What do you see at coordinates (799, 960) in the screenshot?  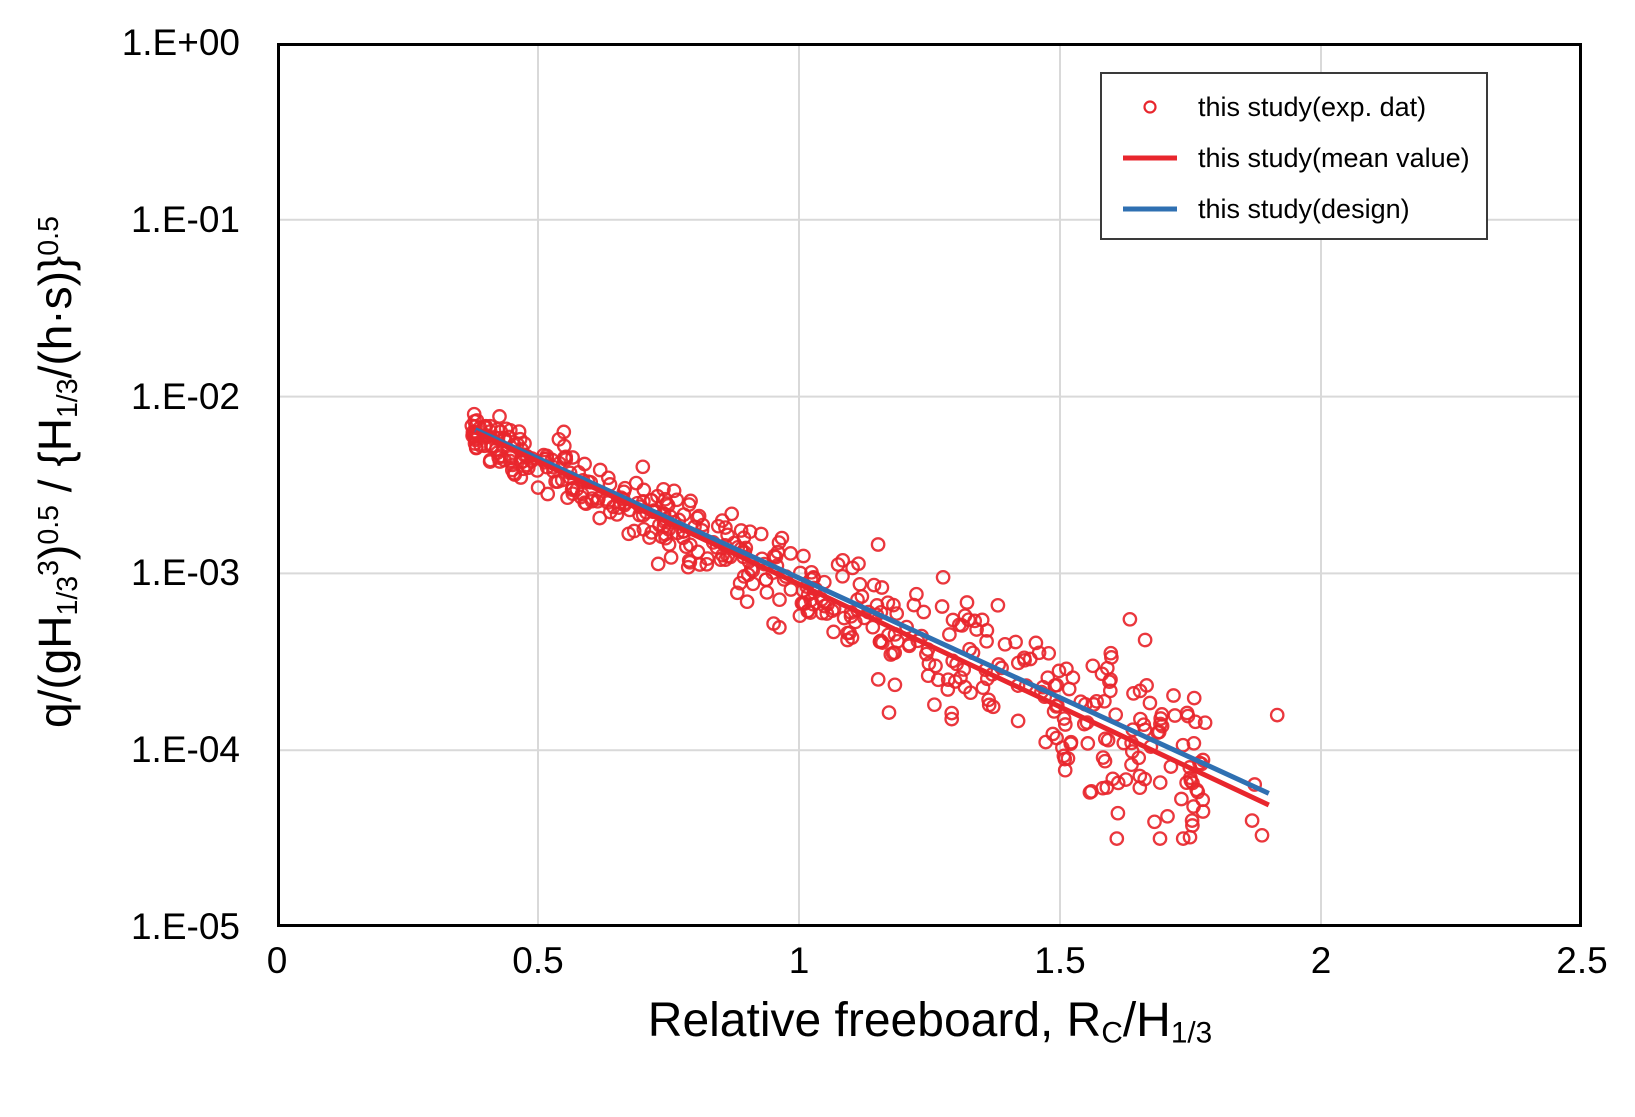 I see `x-tick-label: 1` at bounding box center [799, 960].